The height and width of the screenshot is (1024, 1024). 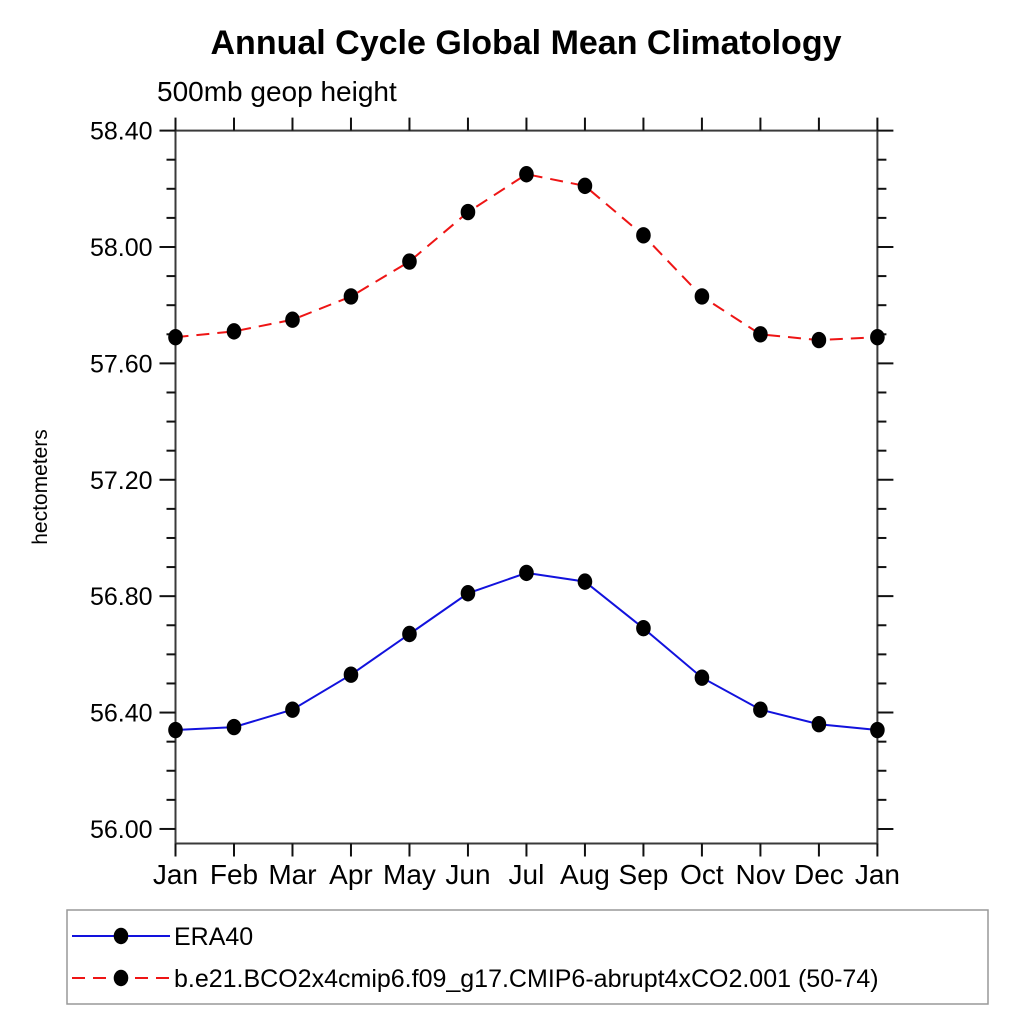 I want to click on y-tick-label: 58.00, so click(x=121, y=248).